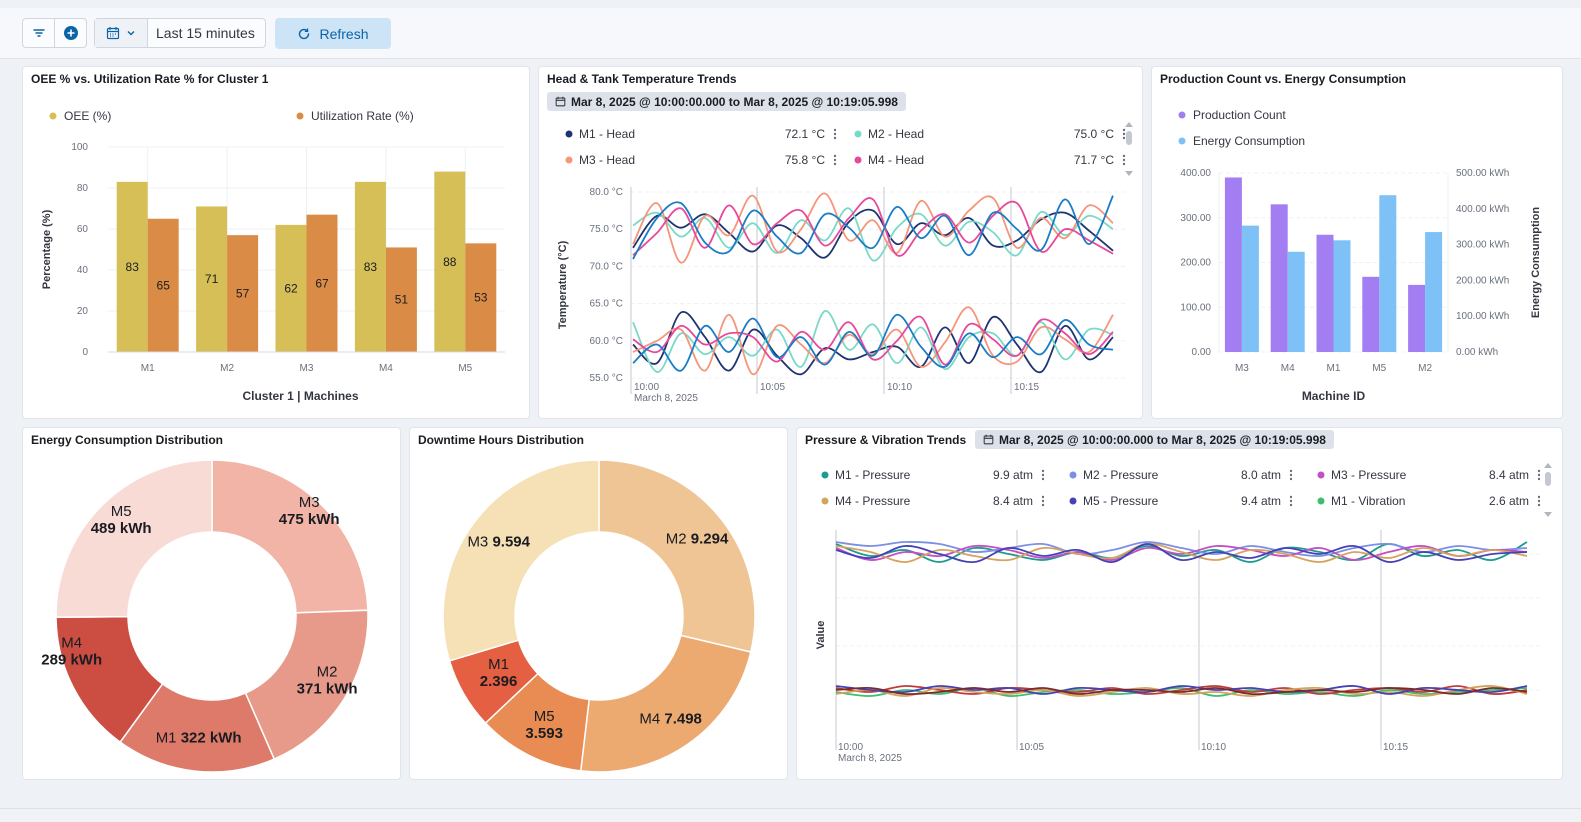 The image size is (1581, 822). What do you see at coordinates (646, 387) in the screenshot?
I see `x-tick-label: 10:00` at bounding box center [646, 387].